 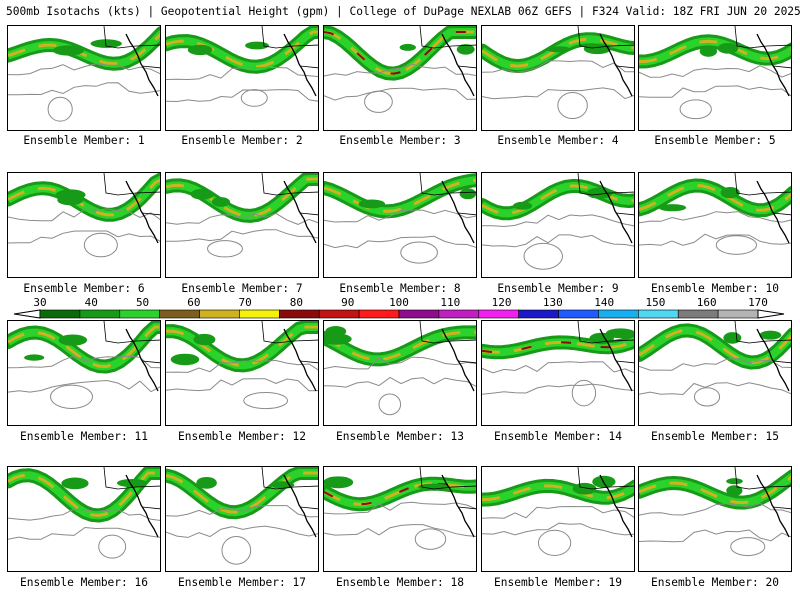 I want to click on ensemble-member-label: Ensemble Member: 11, so click(x=84, y=436).